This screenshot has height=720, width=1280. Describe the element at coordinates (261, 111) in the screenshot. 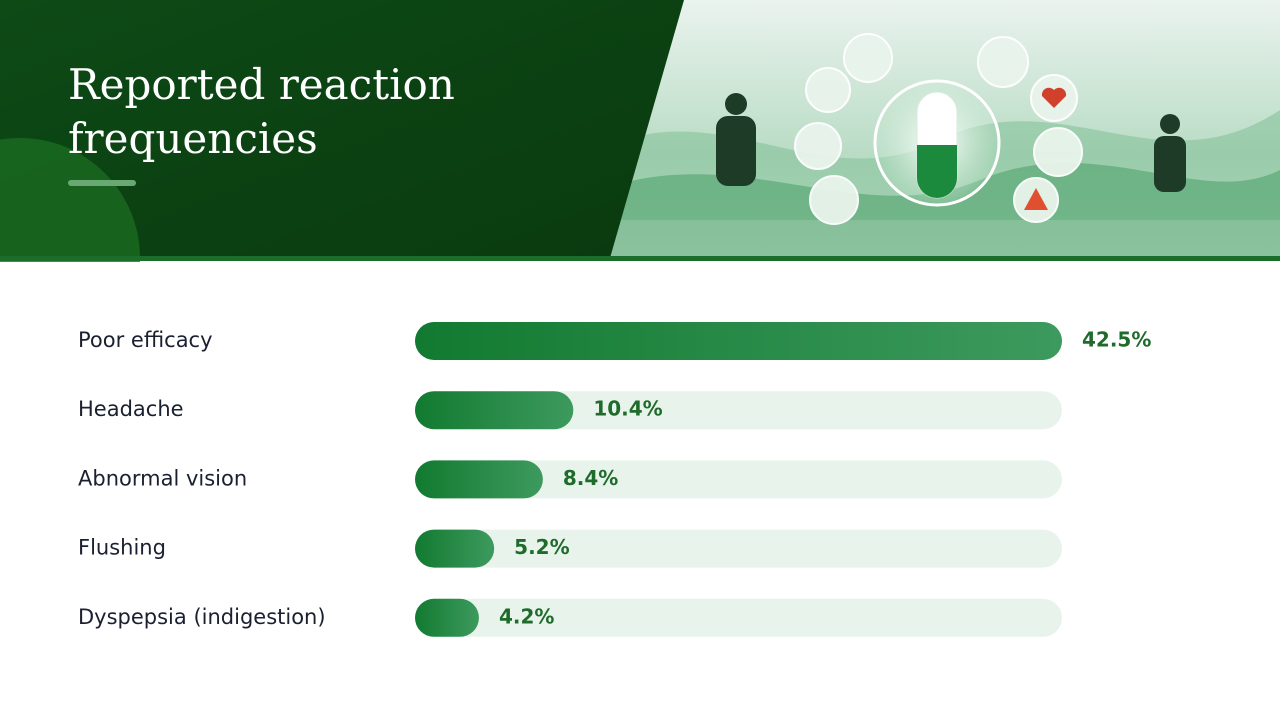

I see `chart-title: Reported reaction frequencies` at that location.